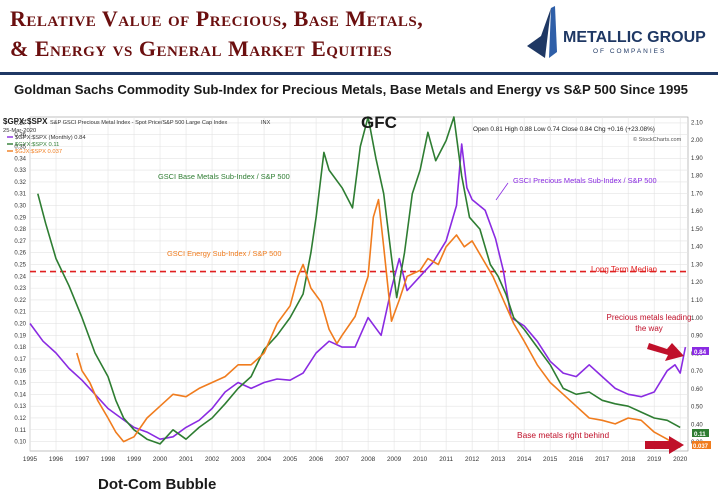 Image resolution: width=718 pixels, height=498 pixels. Describe the element at coordinates (585, 180) in the screenshot. I see `precious-series-label: GSCI Precious Metals Sub-Index / S&P 500` at that location.